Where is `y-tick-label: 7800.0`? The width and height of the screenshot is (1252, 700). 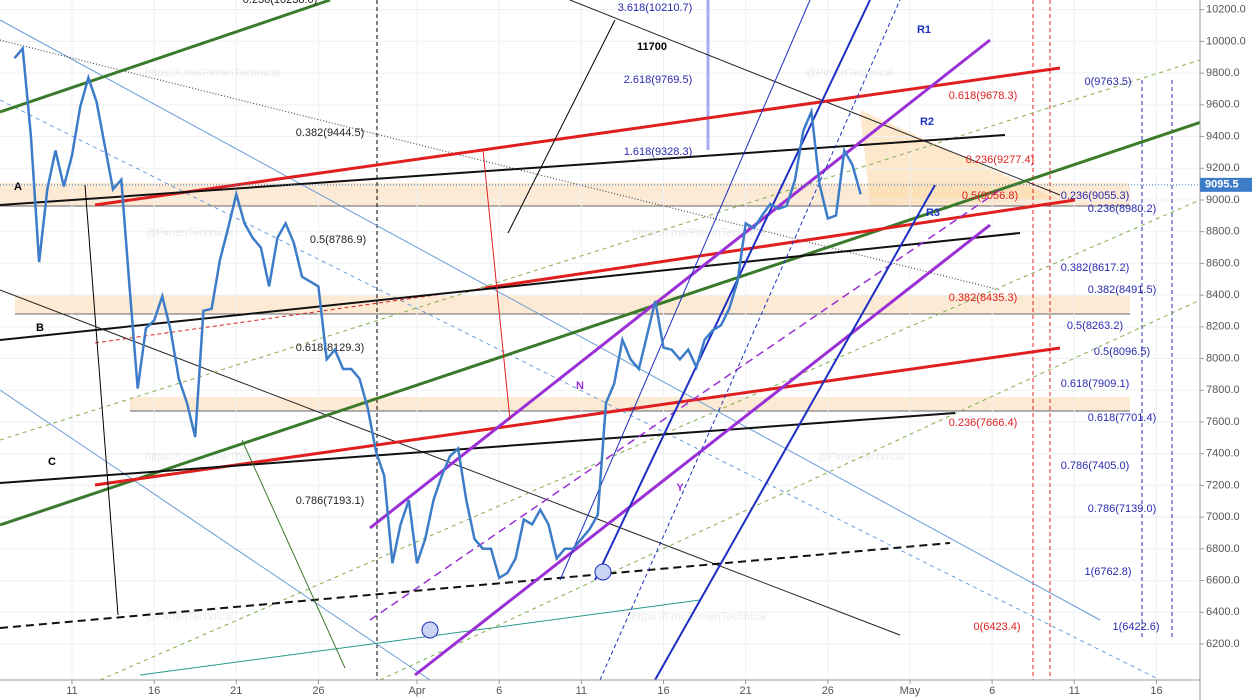
y-tick-label: 7800.0 is located at coordinates (1223, 390).